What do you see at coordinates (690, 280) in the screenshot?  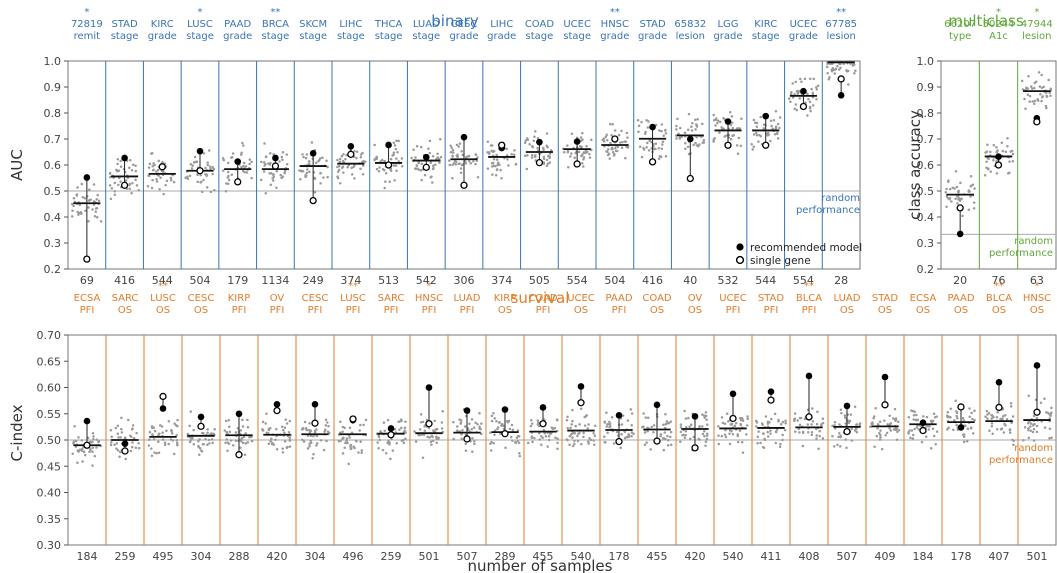 I see `binary-sample-count: 40` at bounding box center [690, 280].